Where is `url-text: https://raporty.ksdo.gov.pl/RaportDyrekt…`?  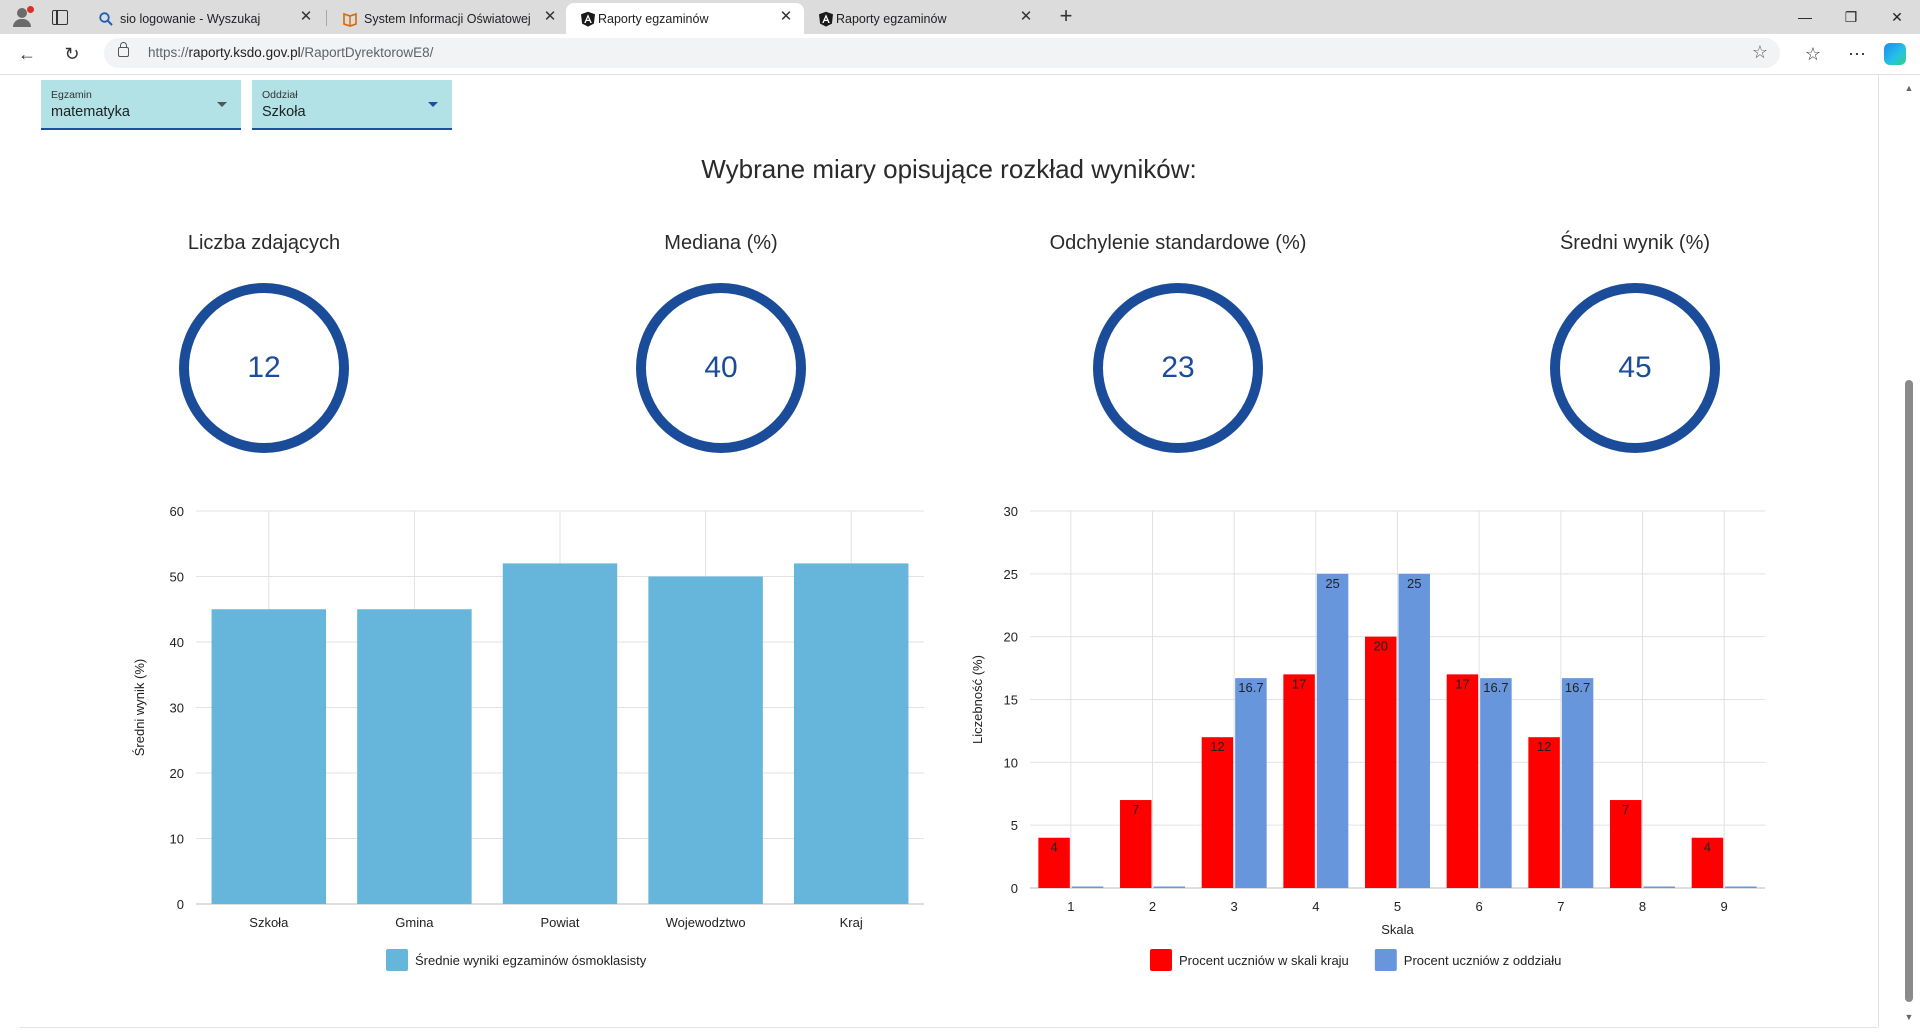 url-text: https://raporty.ksdo.gov.pl/RaportDyrekt… is located at coordinates (291, 52).